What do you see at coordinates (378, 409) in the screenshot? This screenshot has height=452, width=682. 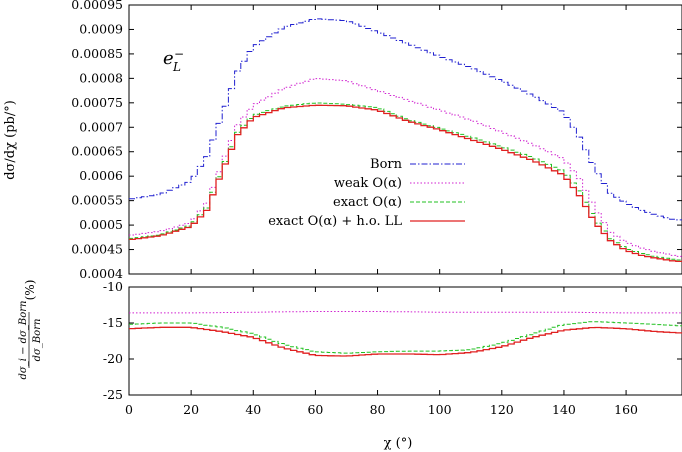 I see `xtick-label: 80` at bounding box center [378, 409].